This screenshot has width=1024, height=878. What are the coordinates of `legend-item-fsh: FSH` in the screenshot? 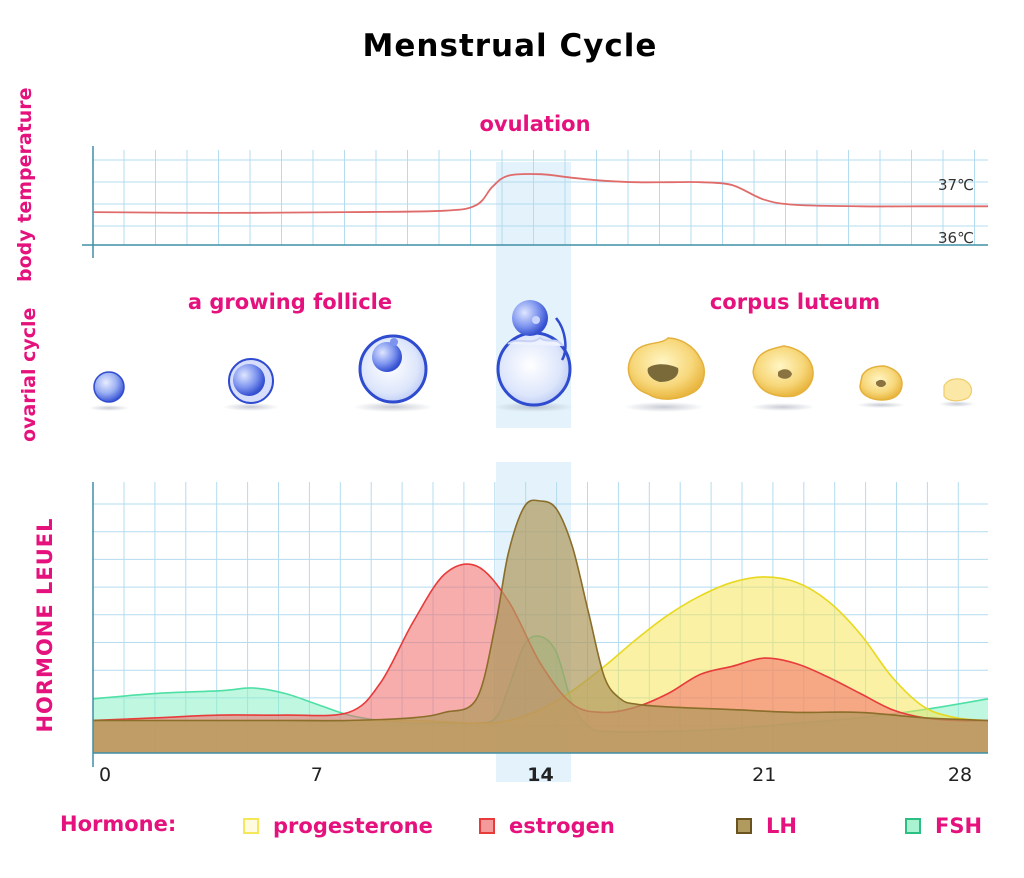 It's located at (943, 826).